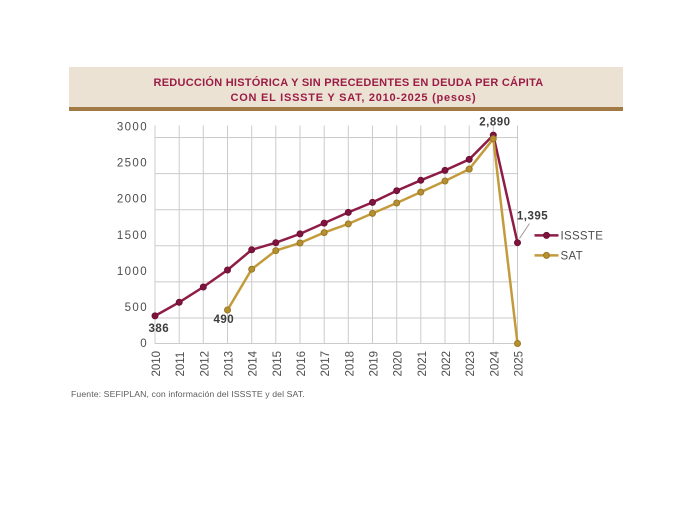 The image size is (700, 510). I want to click on svg-text: 2500, so click(132, 164).